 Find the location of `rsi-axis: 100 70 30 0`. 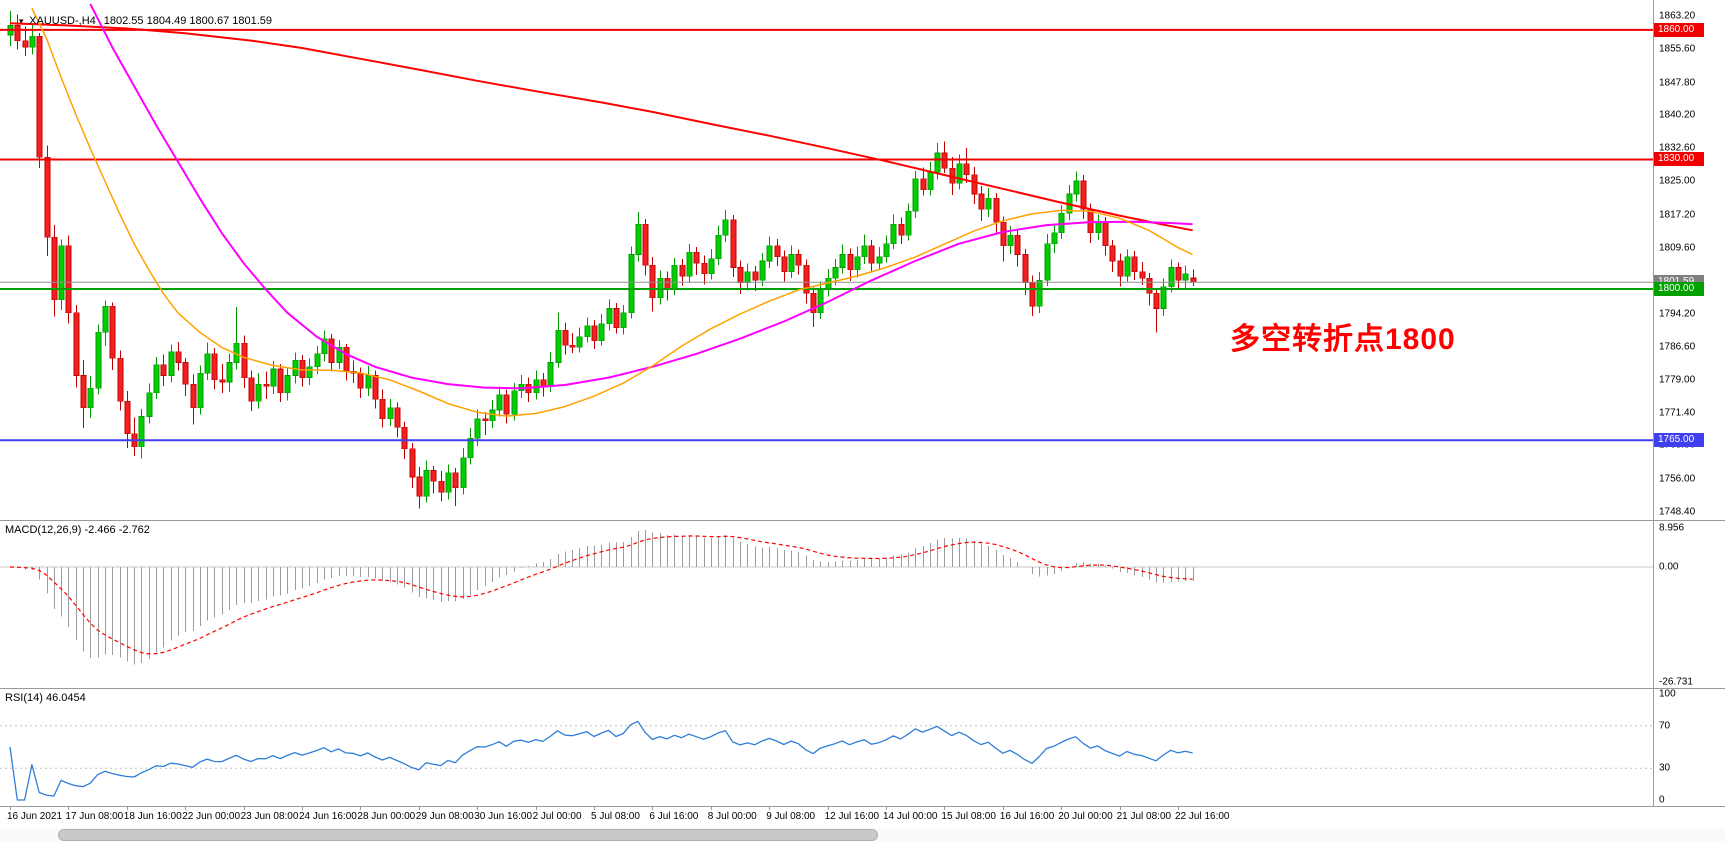

rsi-axis: 100 70 30 0 is located at coordinates (1689, 747).